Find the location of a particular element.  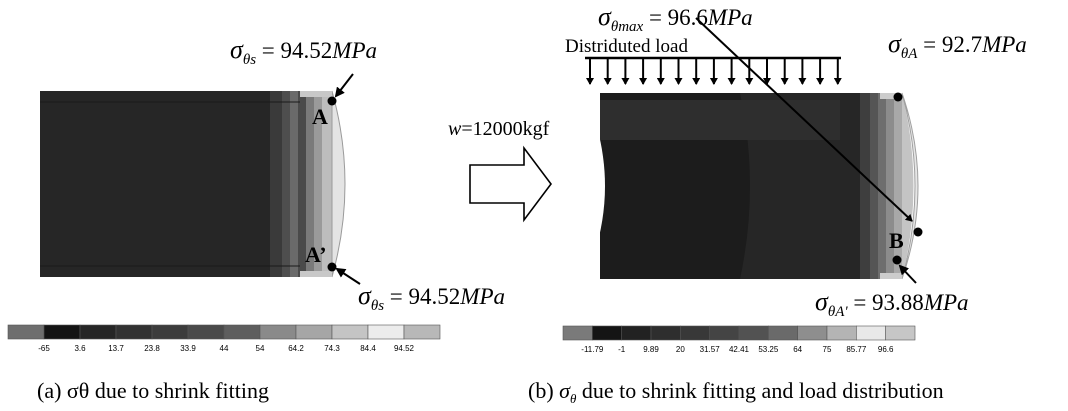

colorbar-tick-label: 42.41 is located at coordinates (739, 349).